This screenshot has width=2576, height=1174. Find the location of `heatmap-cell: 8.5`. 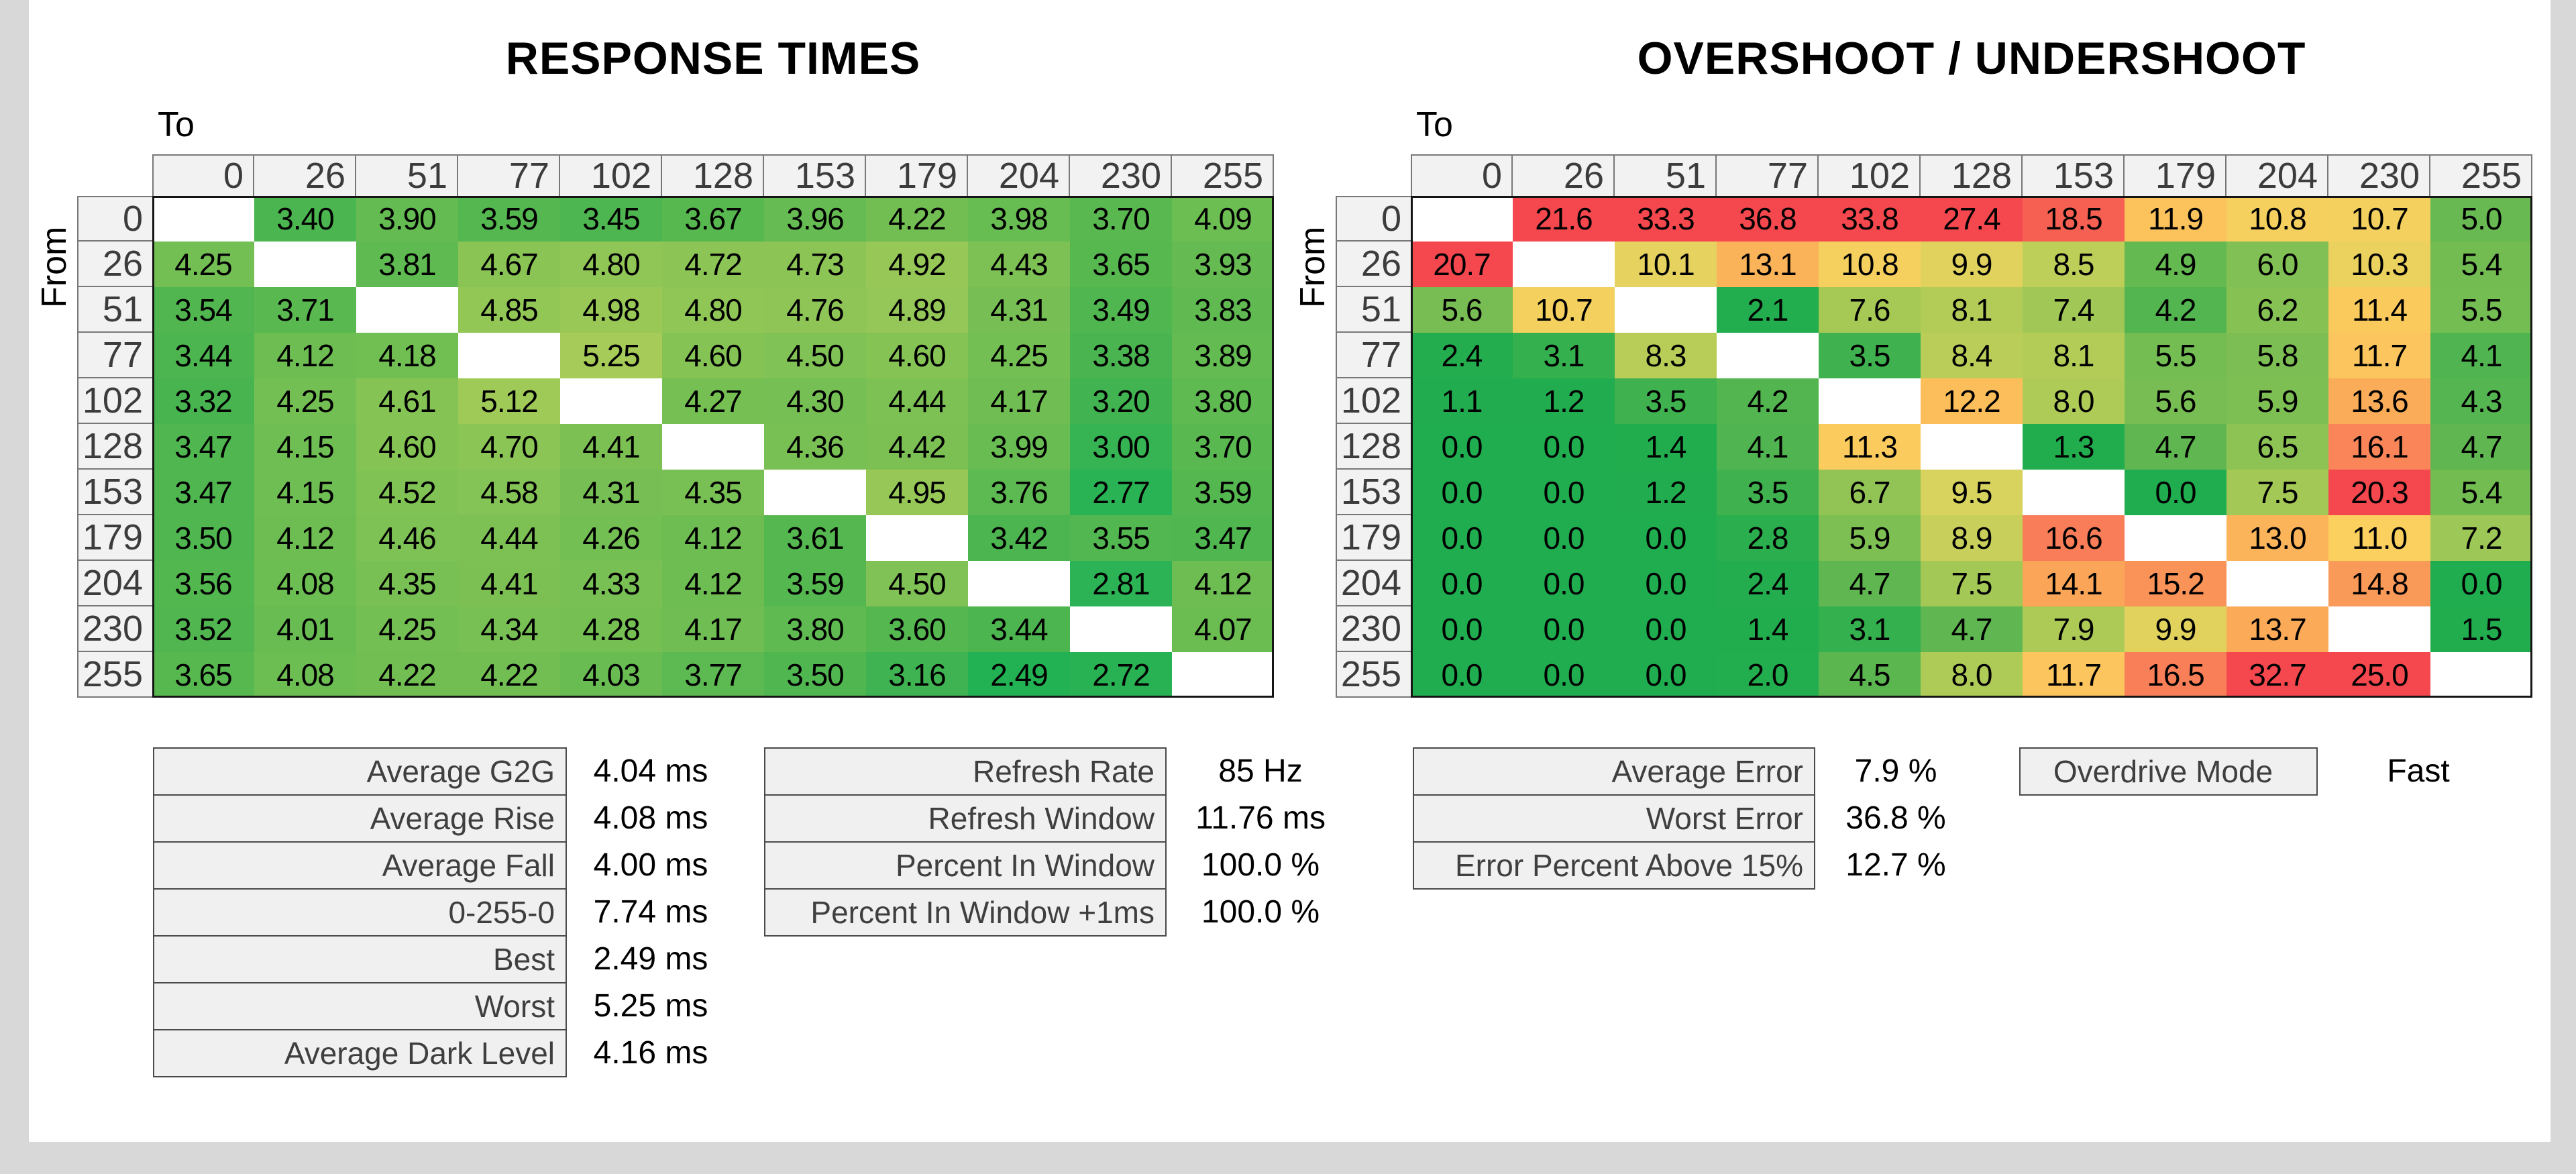

heatmap-cell: 8.5 is located at coordinates (2074, 264).